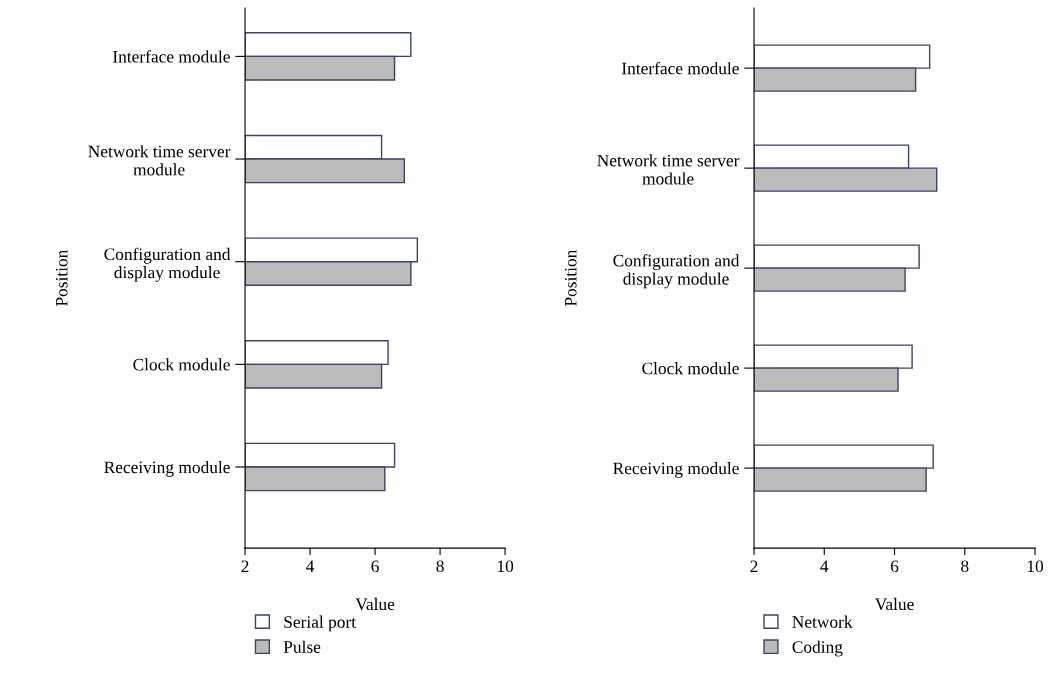 This screenshot has width=1049, height=680. What do you see at coordinates (302, 646) in the screenshot?
I see `legend-label: Pulse` at bounding box center [302, 646].